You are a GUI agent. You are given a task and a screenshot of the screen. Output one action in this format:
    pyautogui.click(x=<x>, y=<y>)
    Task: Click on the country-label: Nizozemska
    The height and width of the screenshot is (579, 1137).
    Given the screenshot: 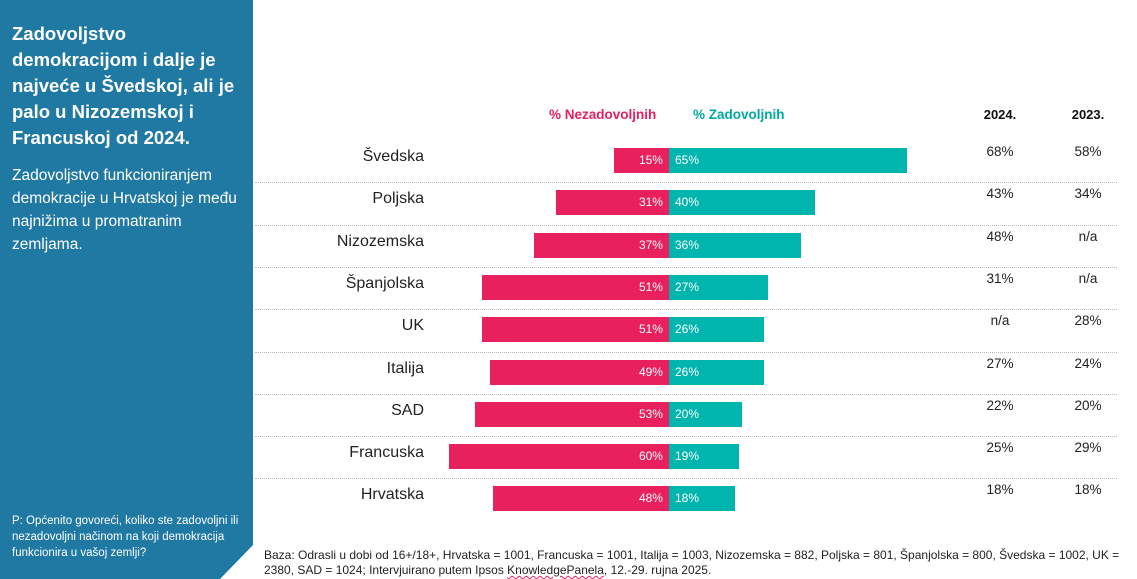 What is the action you would take?
    pyautogui.click(x=380, y=241)
    